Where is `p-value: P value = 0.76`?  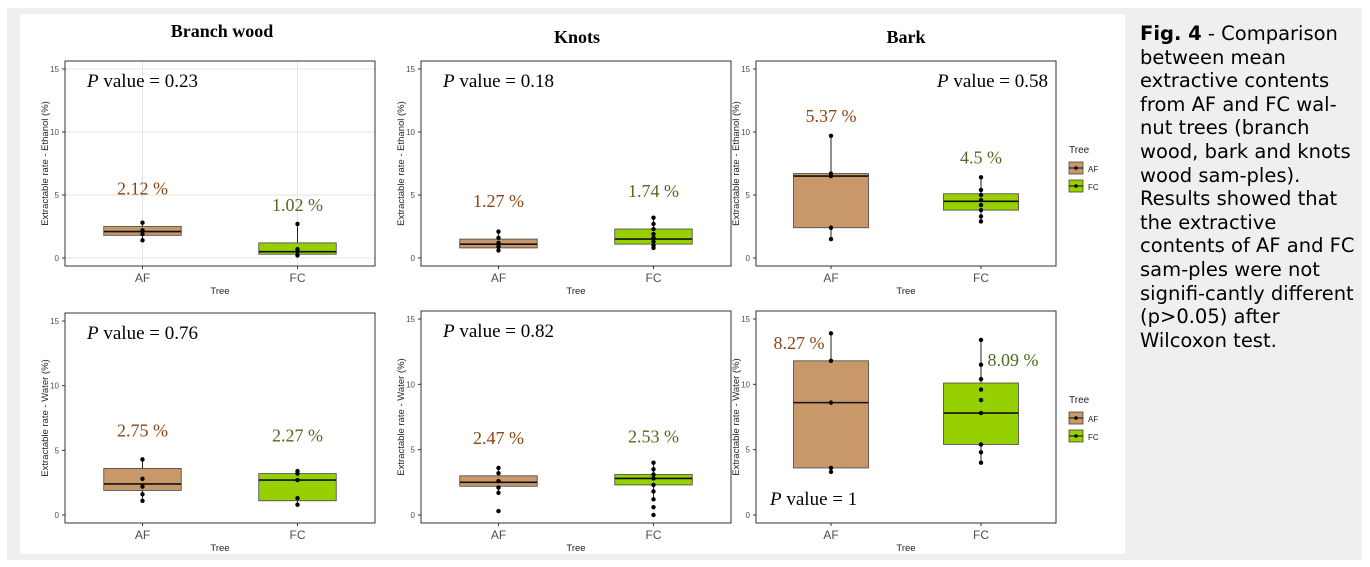 p-value: P value = 0.76 is located at coordinates (142, 333).